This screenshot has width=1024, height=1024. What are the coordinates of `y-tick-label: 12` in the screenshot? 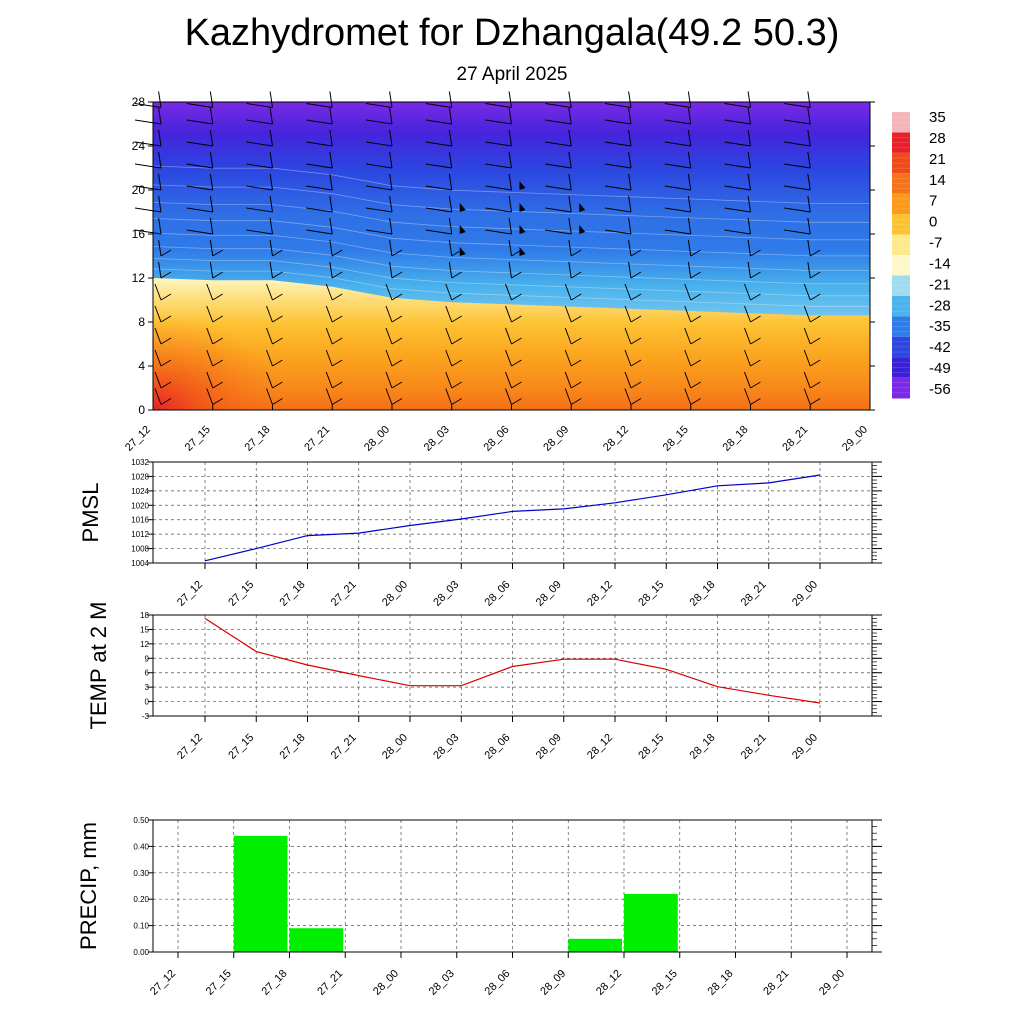 It's located at (144, 644).